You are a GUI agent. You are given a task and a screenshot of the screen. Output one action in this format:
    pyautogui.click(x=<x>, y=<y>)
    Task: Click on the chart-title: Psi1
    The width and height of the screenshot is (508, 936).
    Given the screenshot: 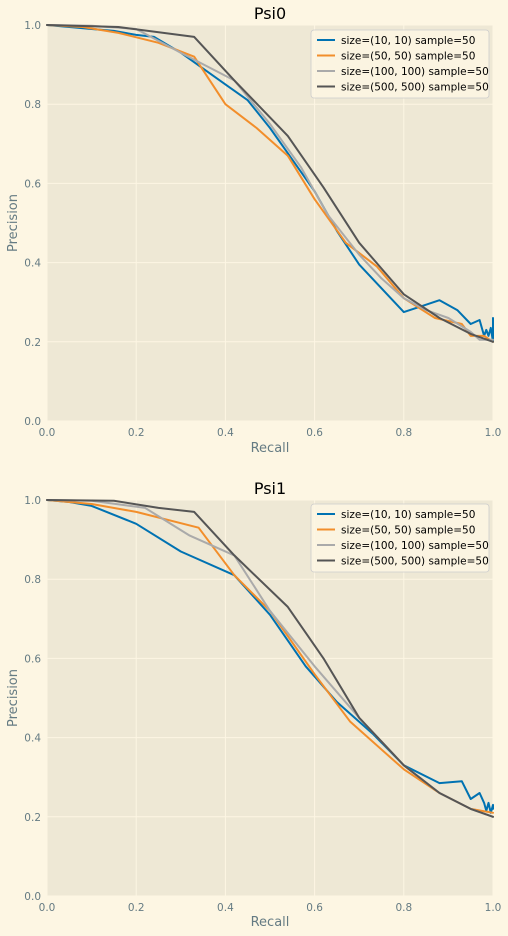 What is the action you would take?
    pyautogui.click(x=270, y=488)
    